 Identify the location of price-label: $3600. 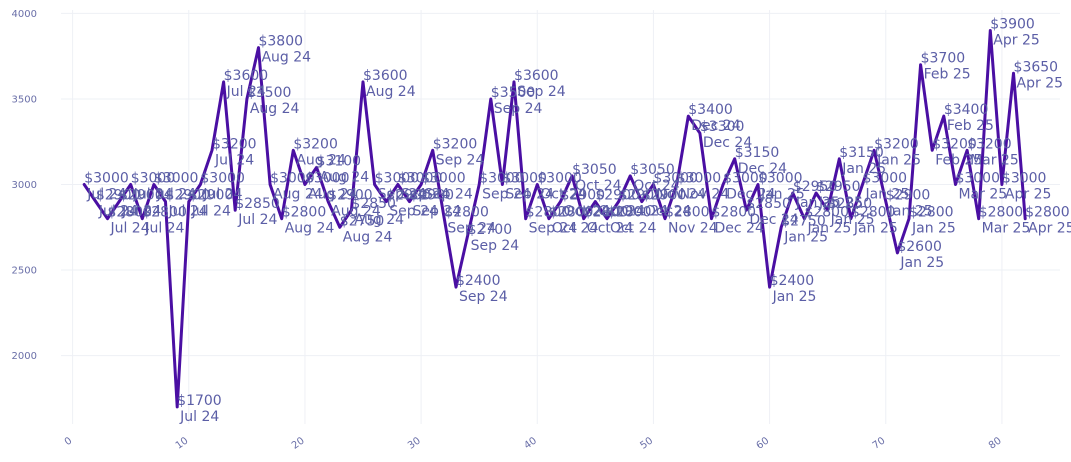
(385, 76).